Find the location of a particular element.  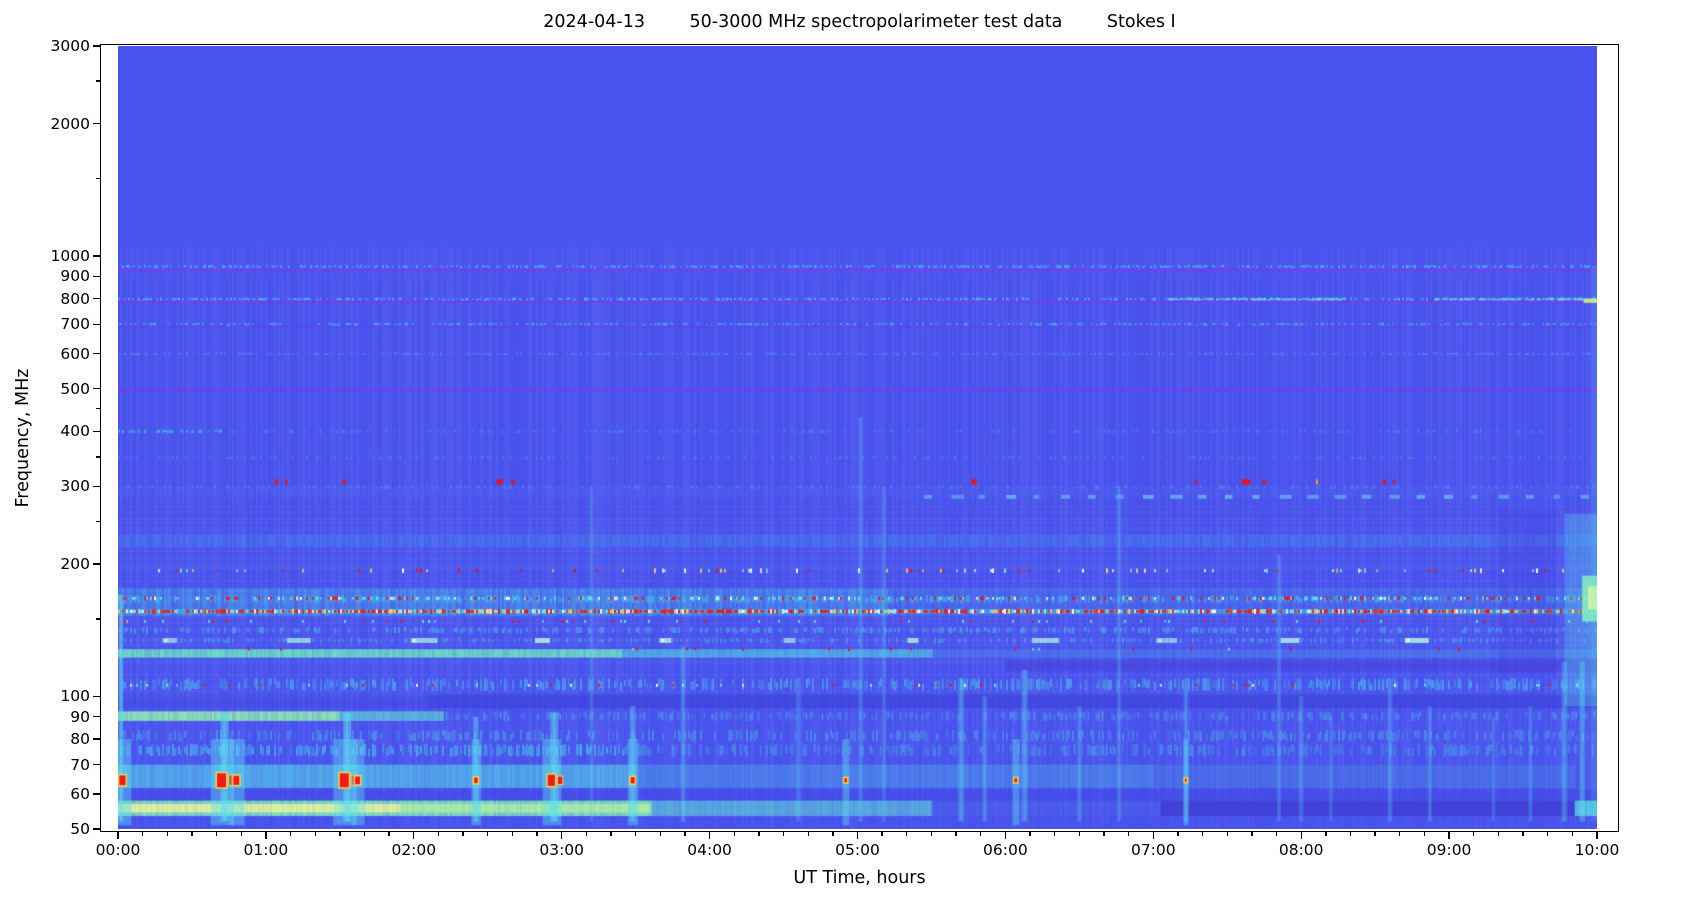

y-tick-label: 60 is located at coordinates (80, 794).